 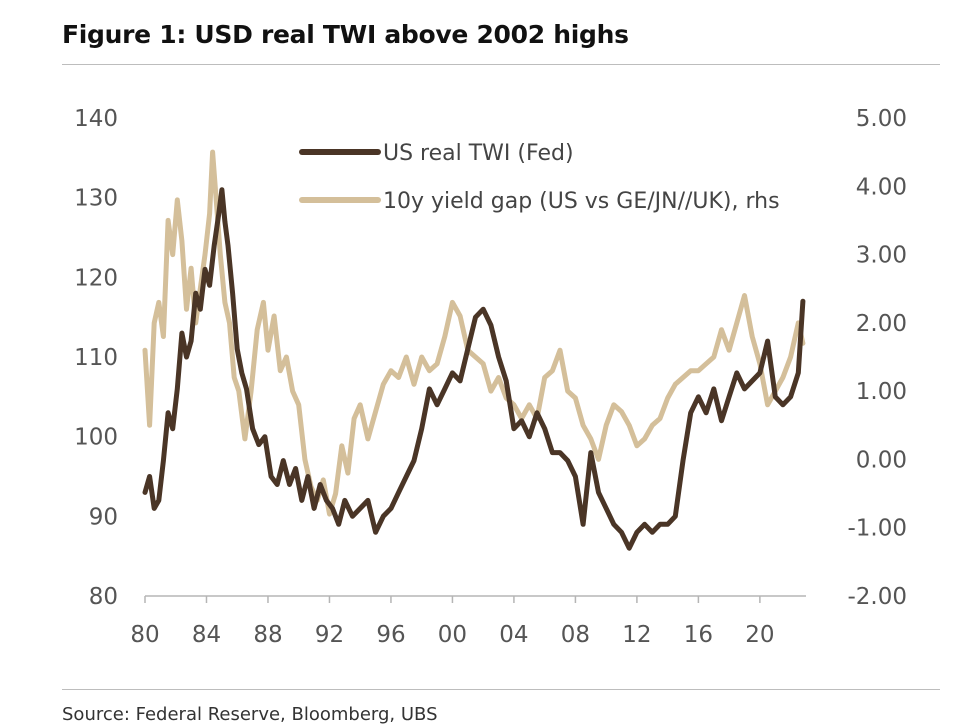 What do you see at coordinates (881, 256) in the screenshot?
I see `right-y-tick-label: 3.00` at bounding box center [881, 256].